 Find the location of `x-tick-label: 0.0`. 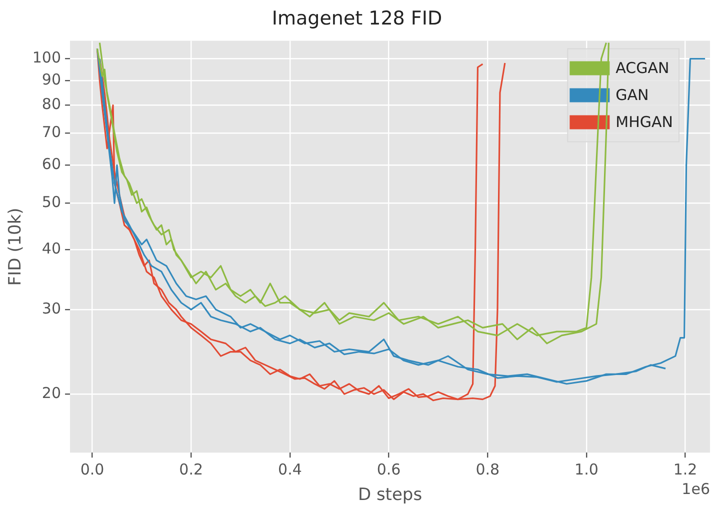

x-tick-label: 0.0 is located at coordinates (92, 469).